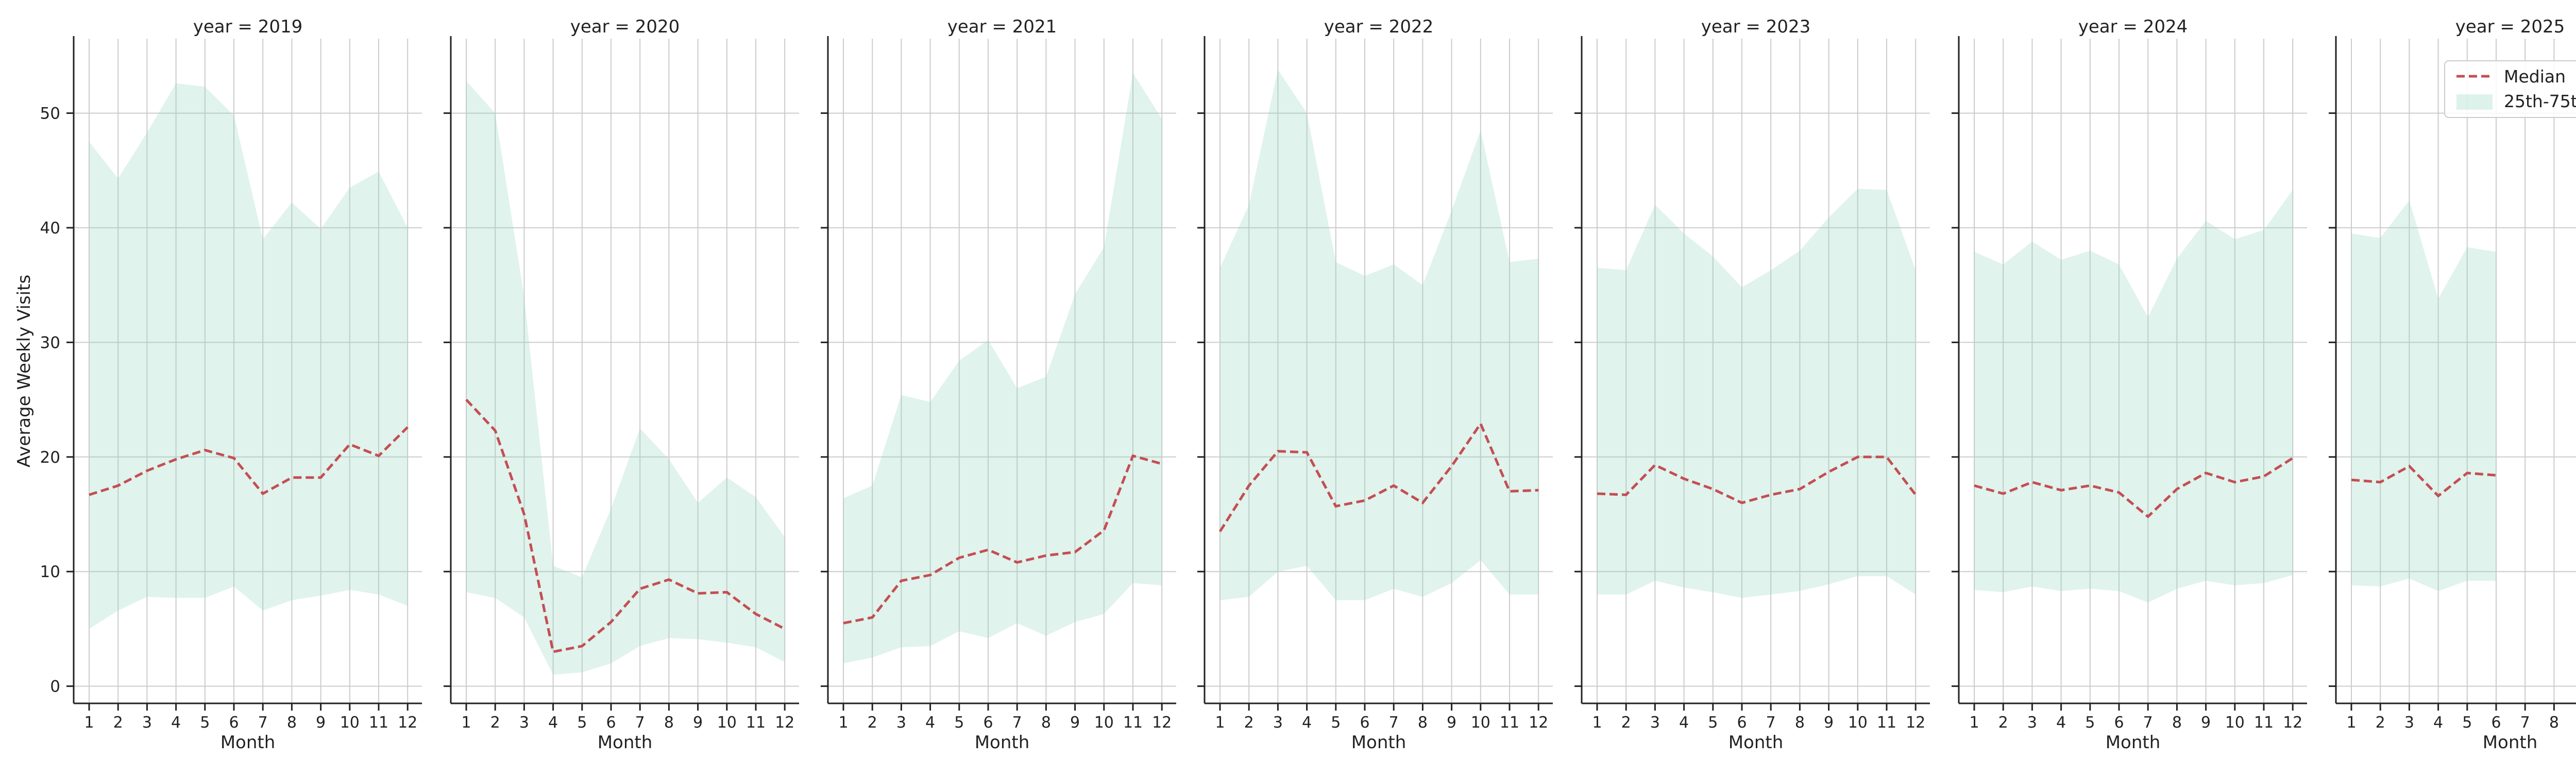  I want to click on y-tick-label: 40, so click(50, 228).